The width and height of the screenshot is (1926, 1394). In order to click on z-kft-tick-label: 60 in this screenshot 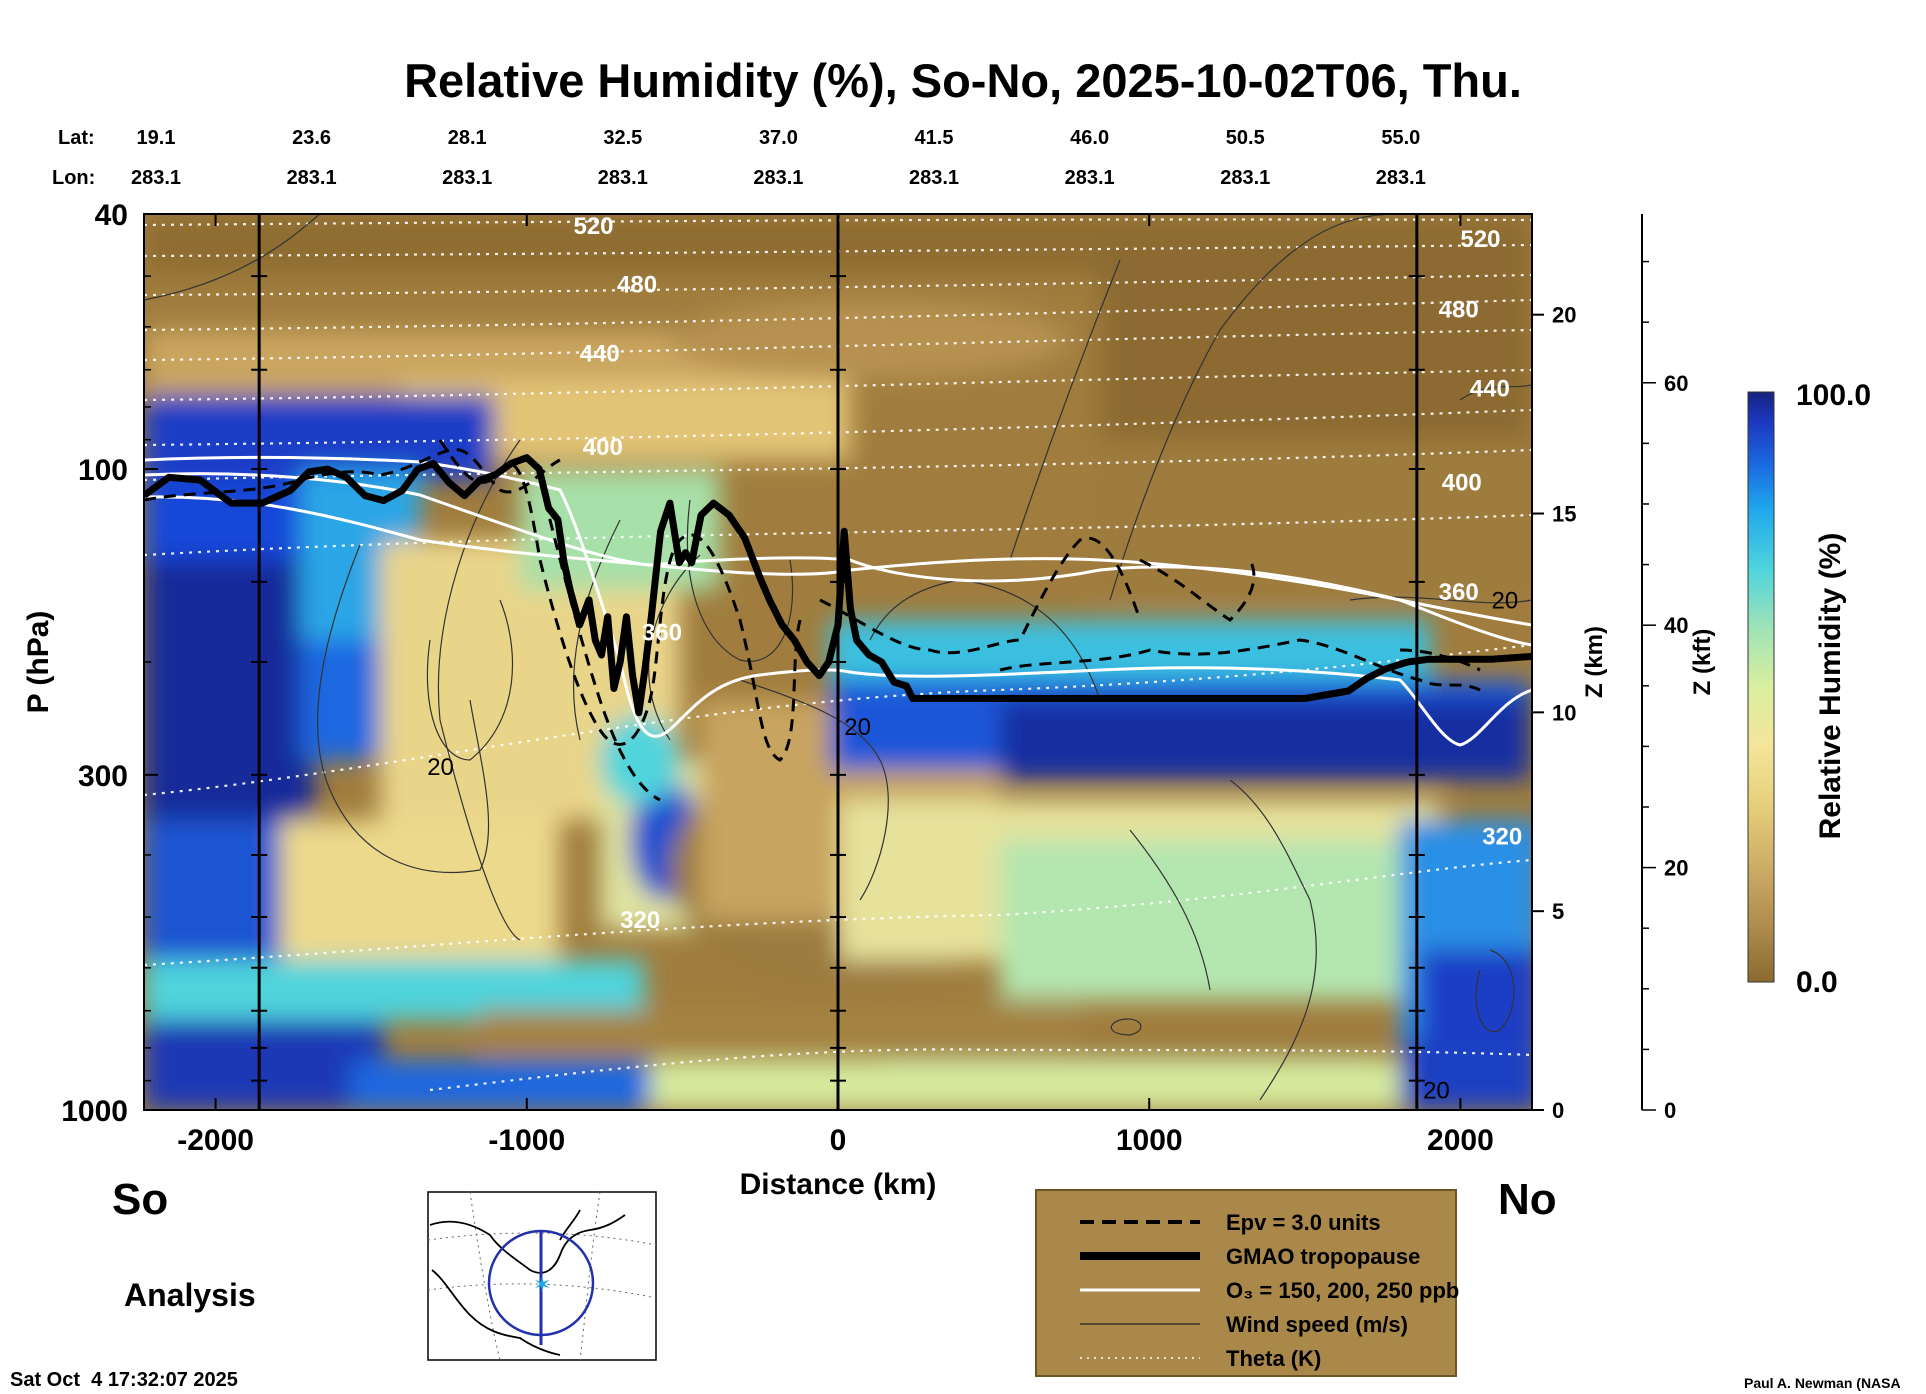, I will do `click(1676, 383)`.